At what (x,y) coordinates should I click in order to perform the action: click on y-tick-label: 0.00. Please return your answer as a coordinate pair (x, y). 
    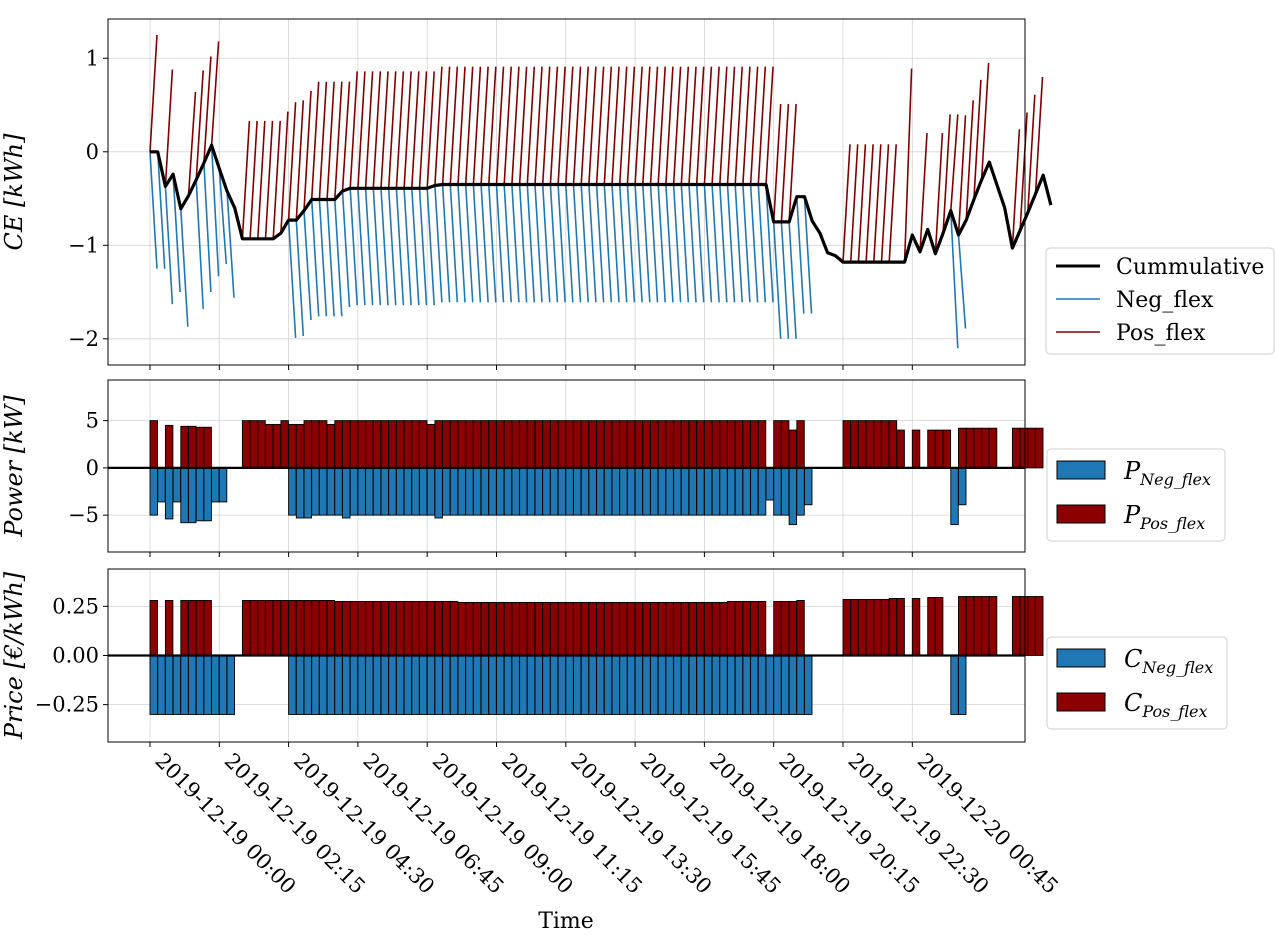
    Looking at the image, I should click on (75, 656).